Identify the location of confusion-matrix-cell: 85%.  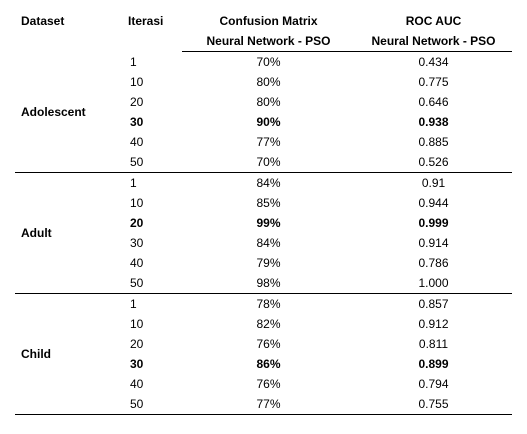
(268, 203).